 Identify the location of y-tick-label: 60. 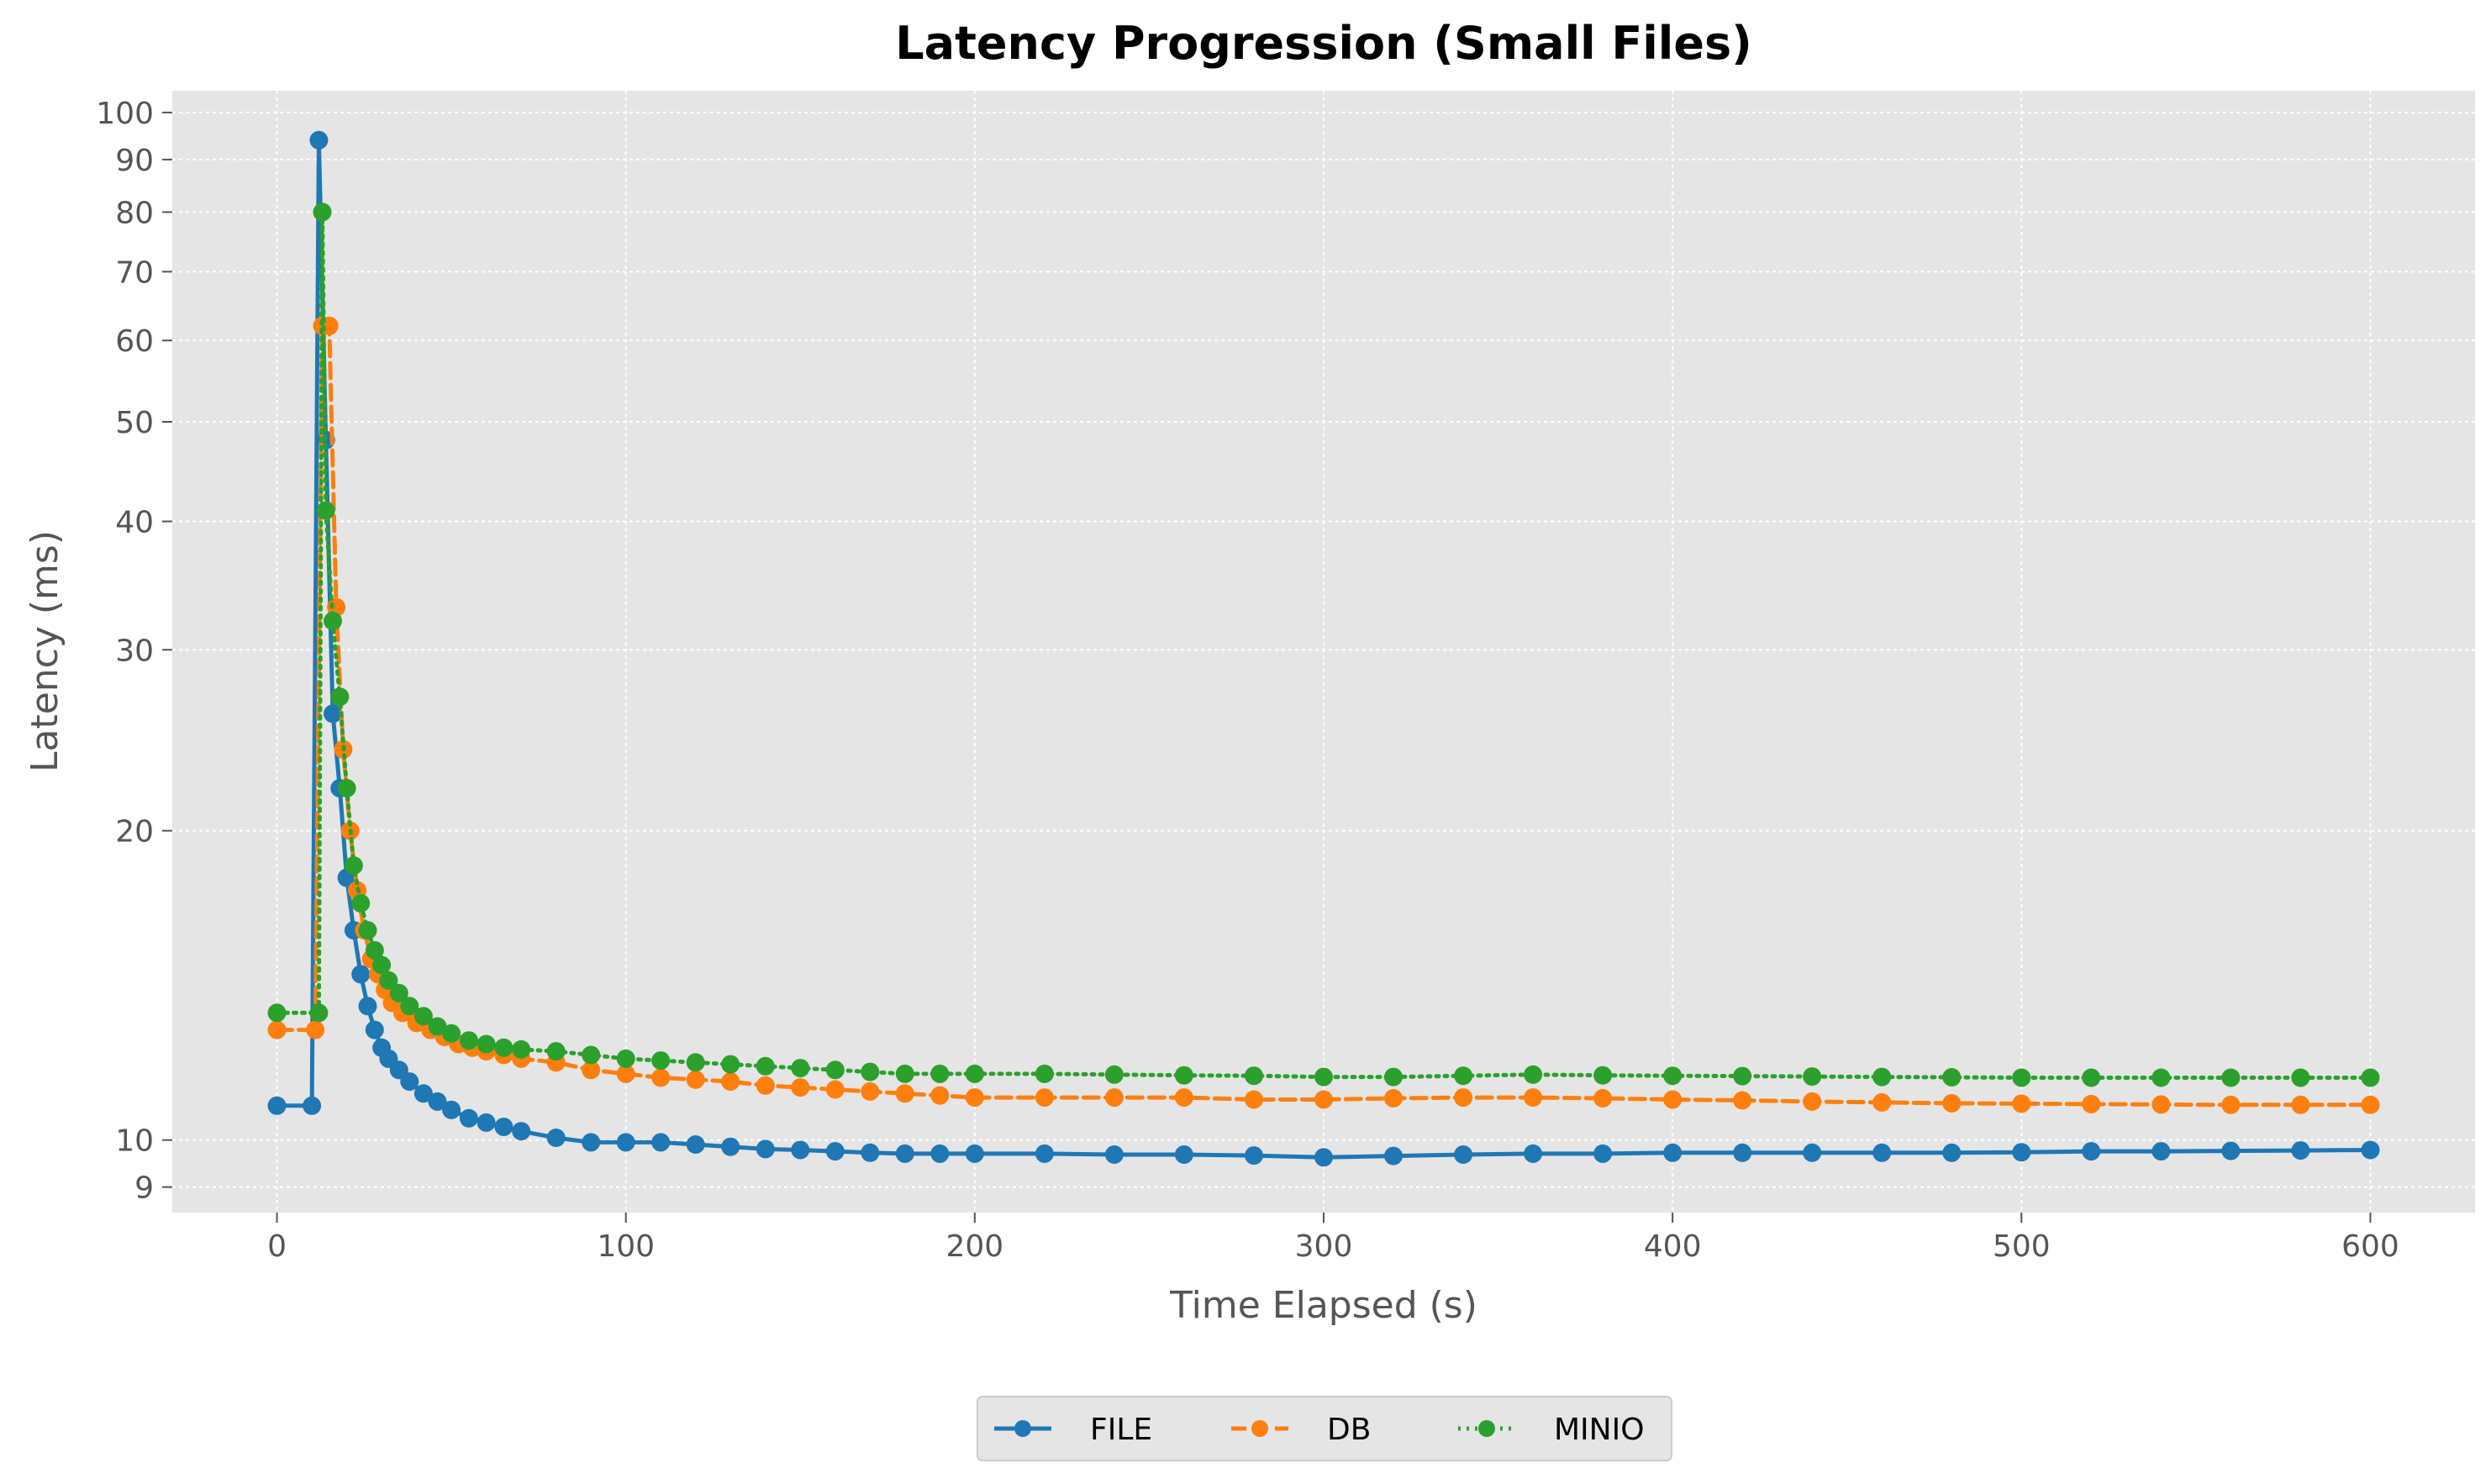
(134, 341).